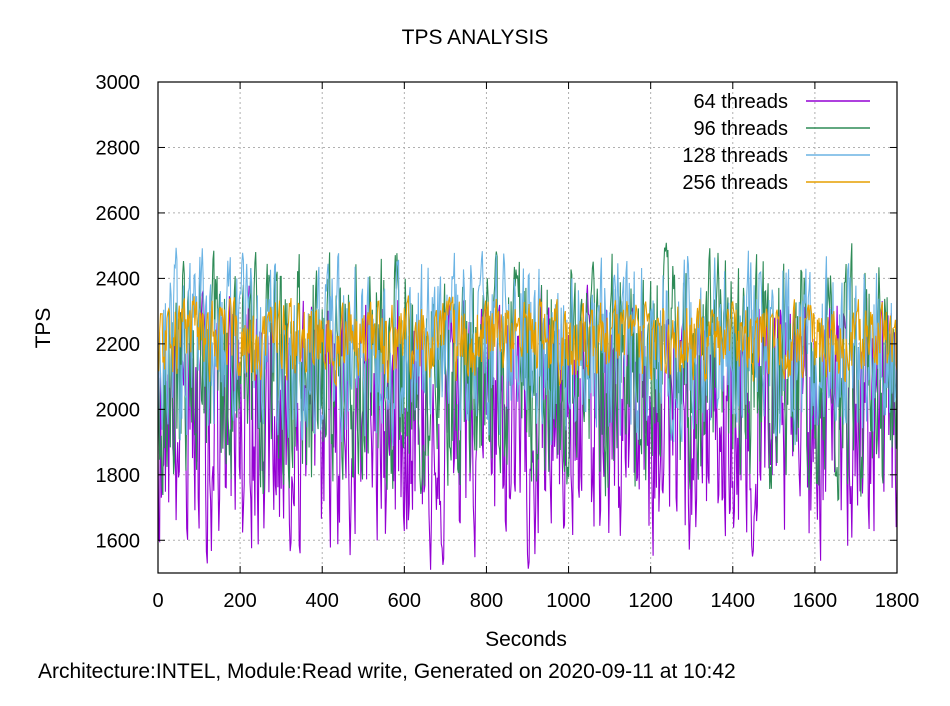 The height and width of the screenshot is (706, 950). What do you see at coordinates (118, 279) in the screenshot?
I see `y-tick-label: 2400` at bounding box center [118, 279].